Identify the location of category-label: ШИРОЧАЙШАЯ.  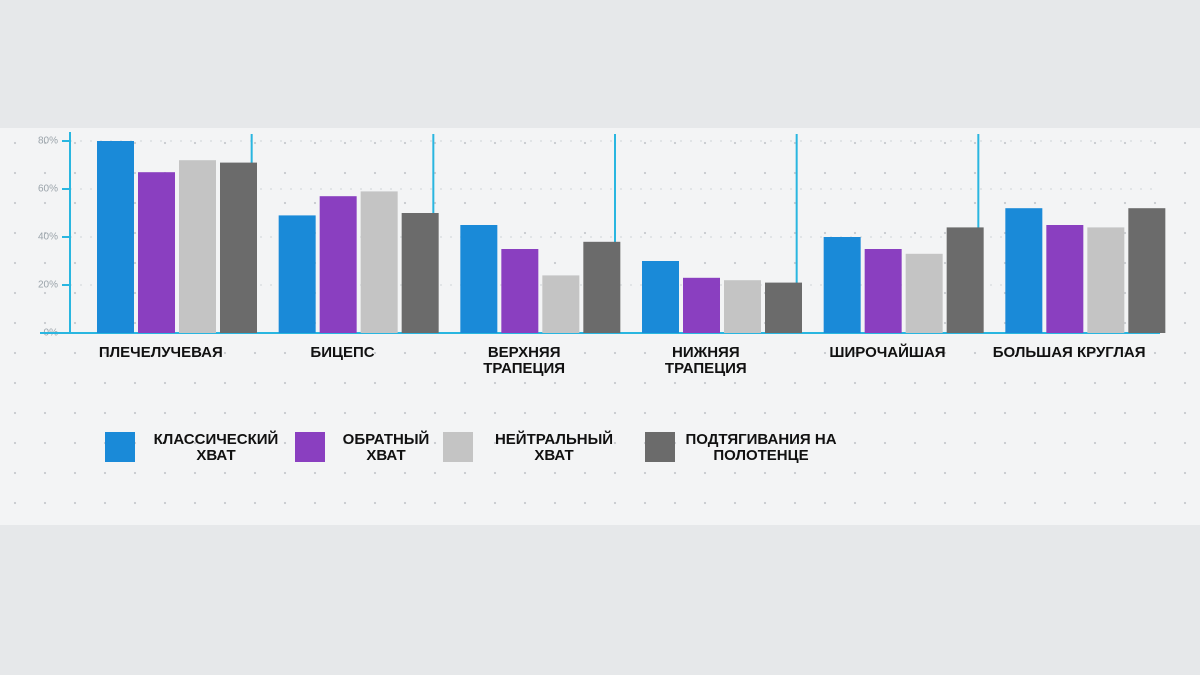
(887, 352).